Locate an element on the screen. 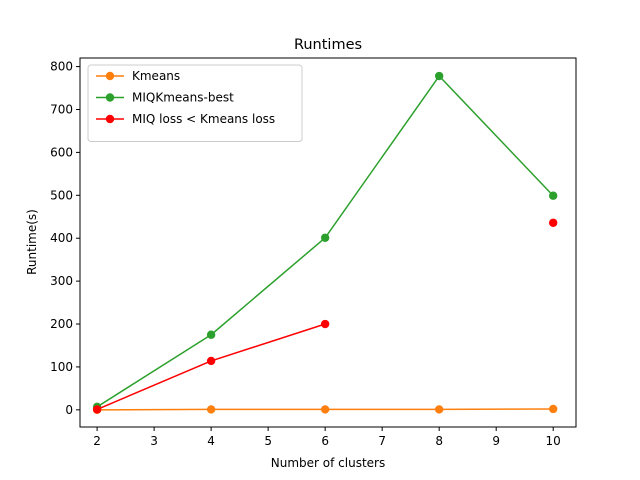 The width and height of the screenshot is (640, 480). legend-item: MIQ loss < Kmeans loss is located at coordinates (185, 119).